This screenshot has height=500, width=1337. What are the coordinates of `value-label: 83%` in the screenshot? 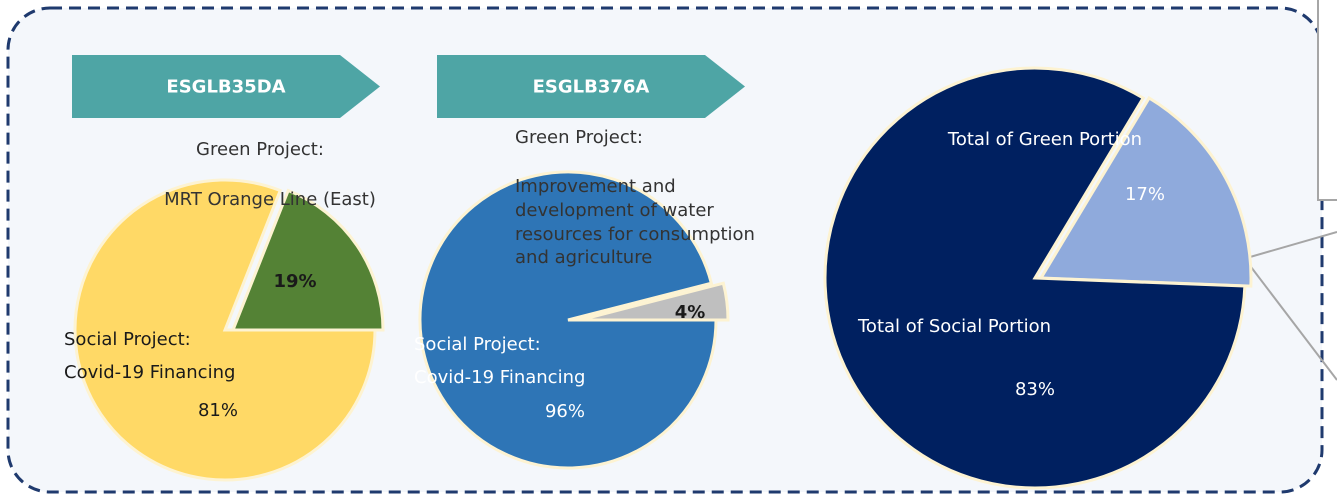 It's located at (1035, 389).